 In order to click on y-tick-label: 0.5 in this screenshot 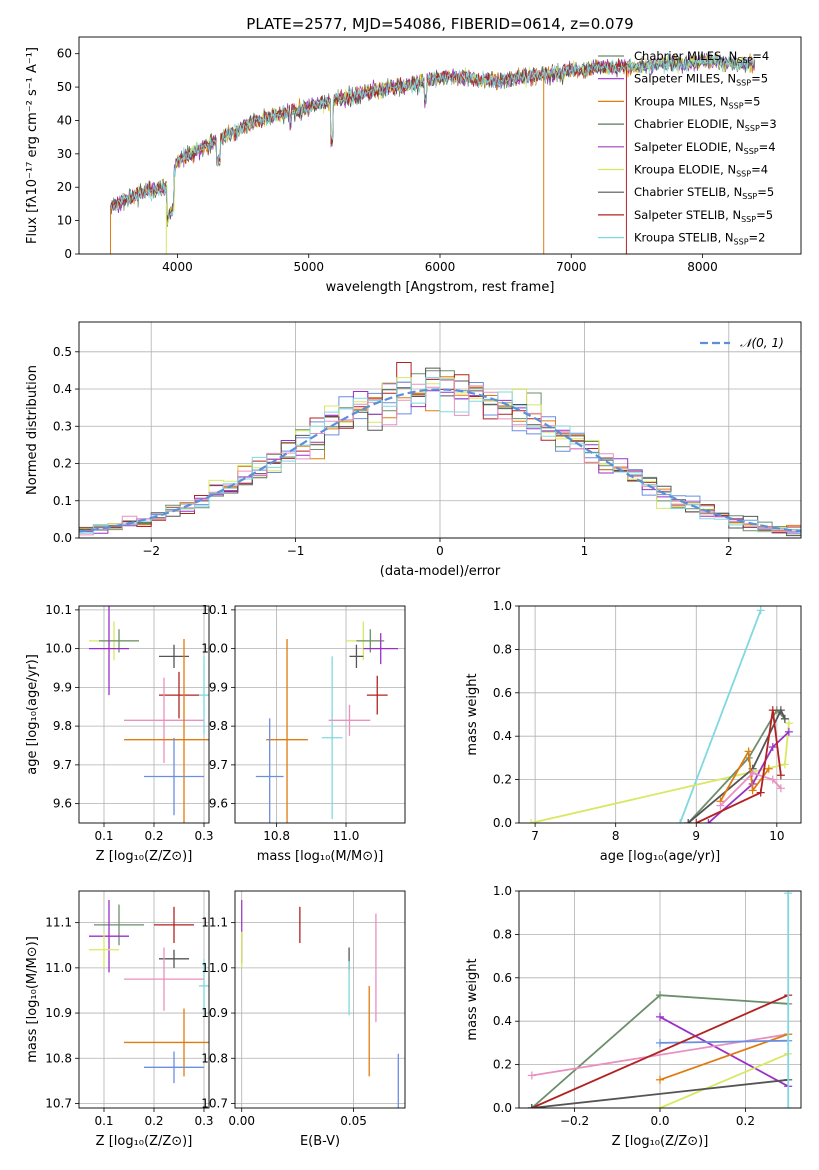, I will do `click(62, 352)`.